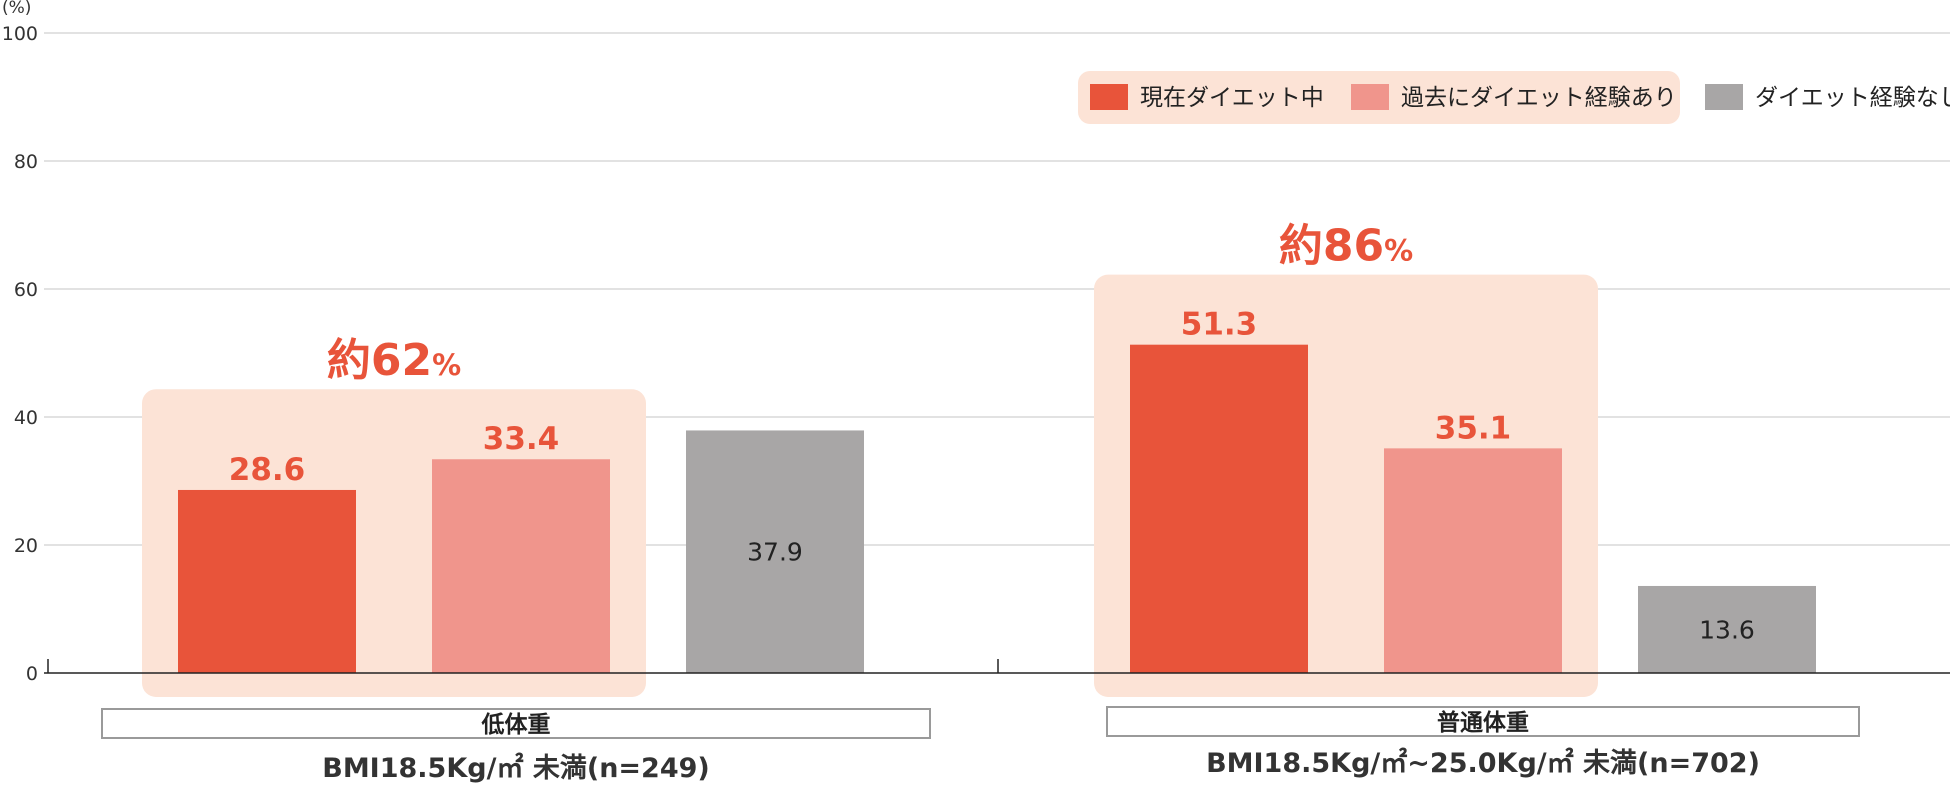 This screenshot has height=802, width=1950. I want to click on bar-value-label: 51.3, so click(1219, 325).